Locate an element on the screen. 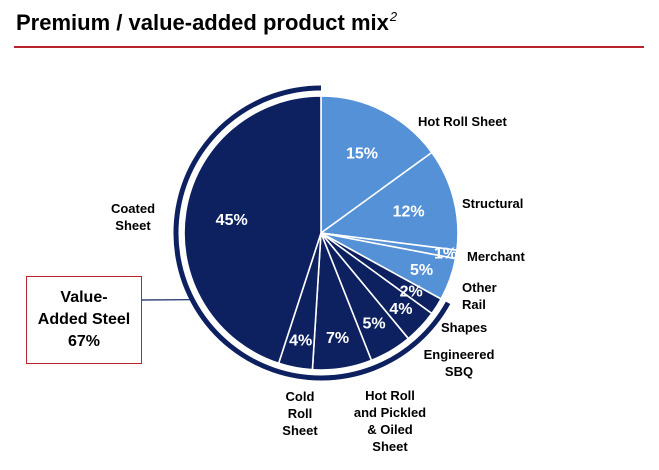  value-label-coated-sheet: 45% is located at coordinates (232, 220).